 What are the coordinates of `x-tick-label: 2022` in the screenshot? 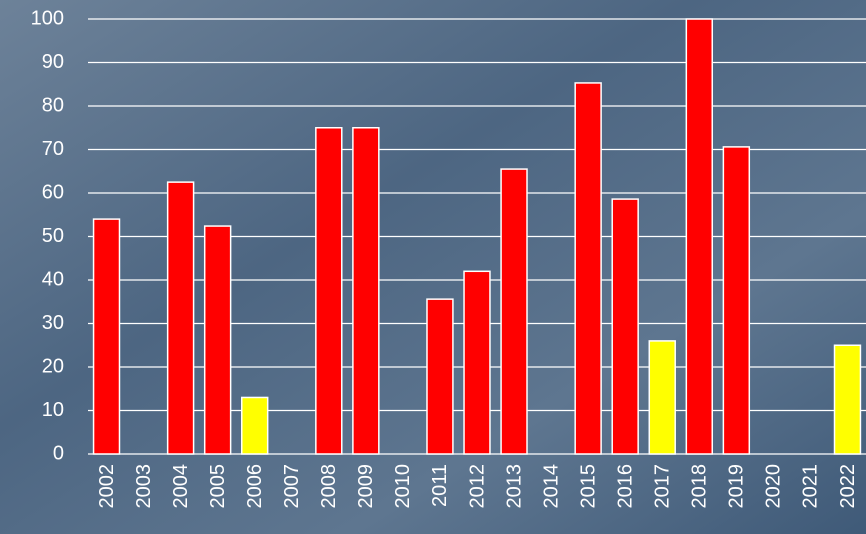 It's located at (848, 486).